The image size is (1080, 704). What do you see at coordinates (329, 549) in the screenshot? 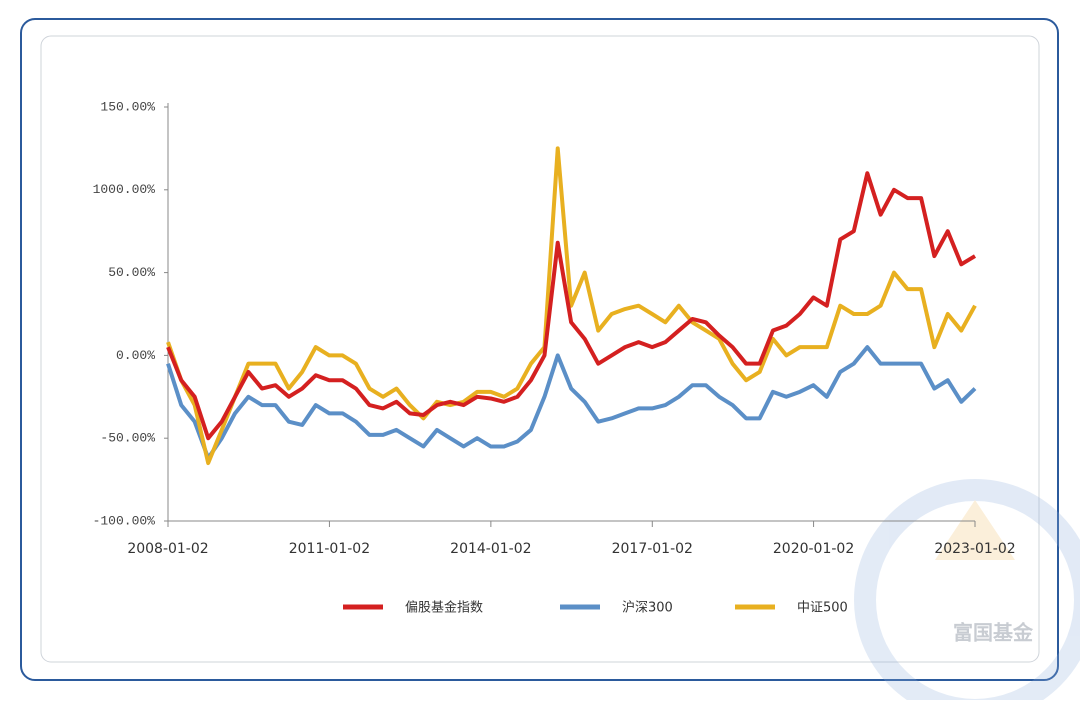
I see `x-tick-label: 2011-01-02` at bounding box center [329, 549].